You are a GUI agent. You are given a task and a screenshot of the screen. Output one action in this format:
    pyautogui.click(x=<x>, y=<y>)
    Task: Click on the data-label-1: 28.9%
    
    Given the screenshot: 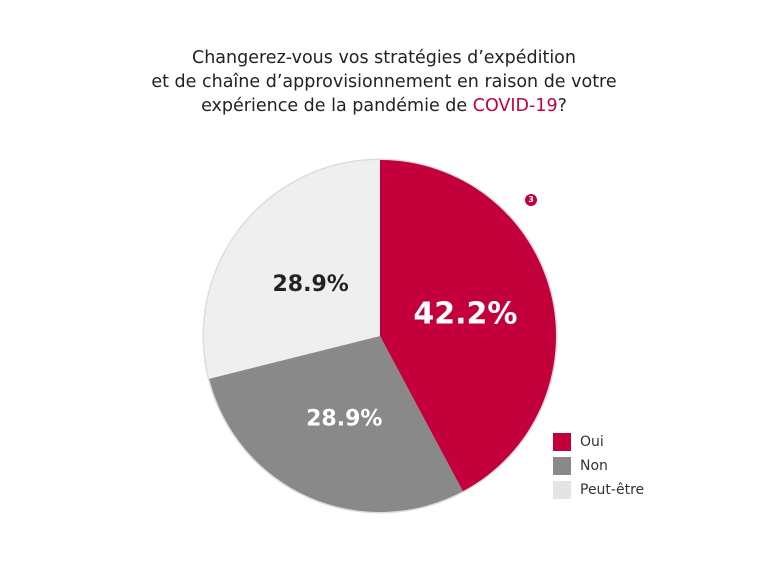 What is the action you would take?
    pyautogui.click(x=344, y=418)
    